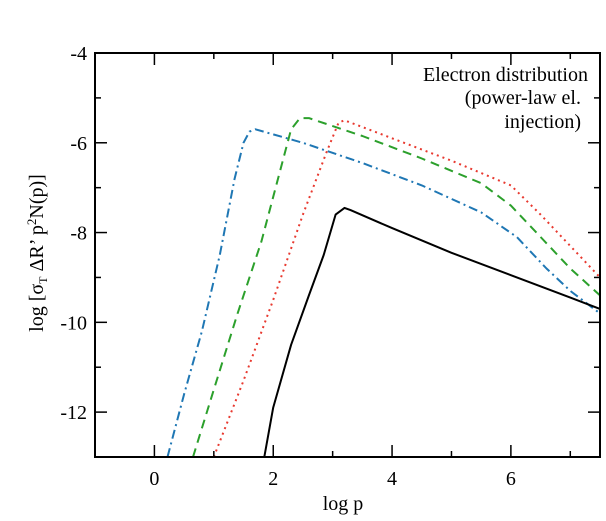 This screenshot has height=521, width=606. Describe the element at coordinates (78, 234) in the screenshot. I see `y-tick-label: -8` at that location.